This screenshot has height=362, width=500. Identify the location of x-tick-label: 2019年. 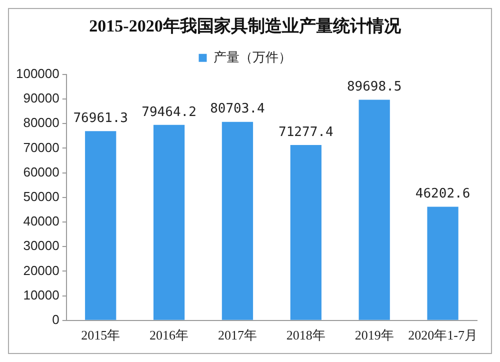
(374, 335).